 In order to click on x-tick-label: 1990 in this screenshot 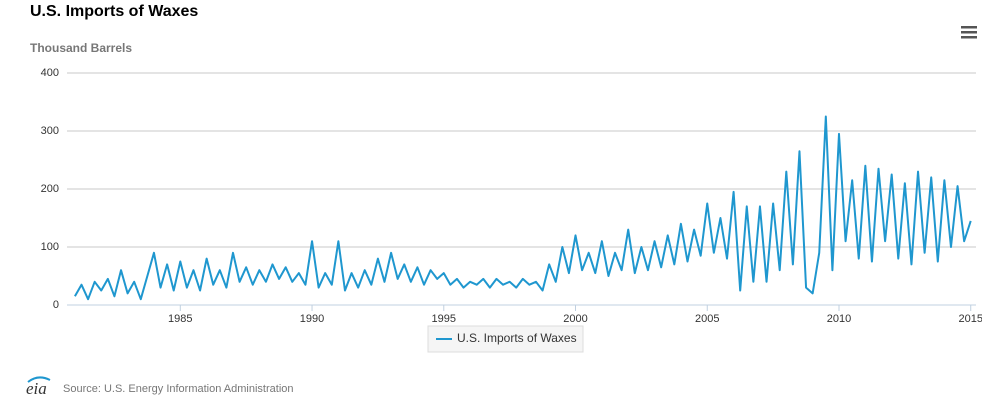, I will do `click(312, 319)`.